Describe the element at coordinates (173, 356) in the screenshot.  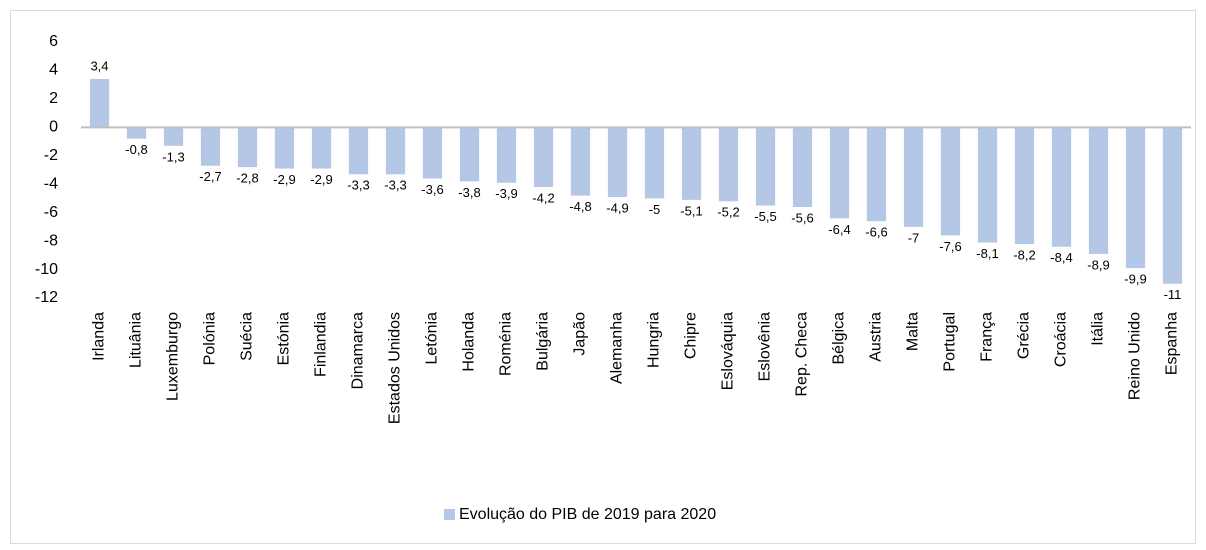
I see `x-tick-label: Luxemburgo` at that location.